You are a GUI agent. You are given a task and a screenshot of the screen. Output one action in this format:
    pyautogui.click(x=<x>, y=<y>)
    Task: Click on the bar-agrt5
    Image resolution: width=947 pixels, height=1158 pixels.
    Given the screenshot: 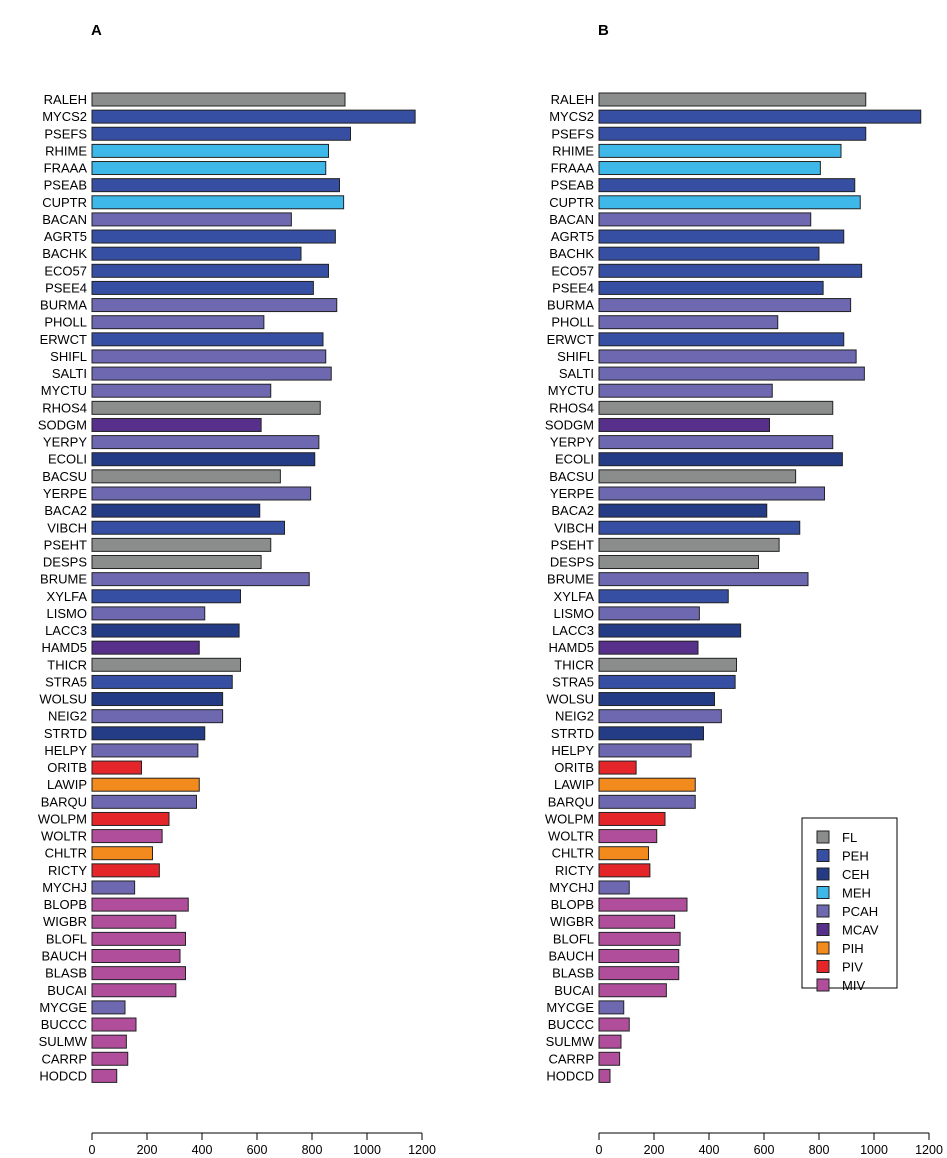 What is the action you would take?
    pyautogui.click(x=721, y=236)
    